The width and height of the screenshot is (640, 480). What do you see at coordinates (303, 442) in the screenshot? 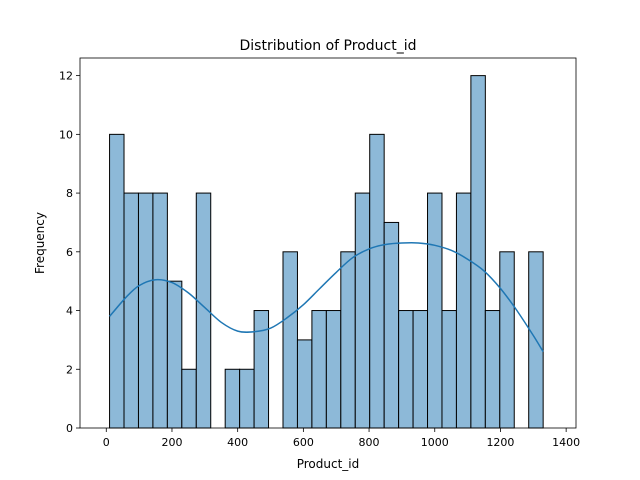
I see `x-tick-label: 600` at bounding box center [303, 442].